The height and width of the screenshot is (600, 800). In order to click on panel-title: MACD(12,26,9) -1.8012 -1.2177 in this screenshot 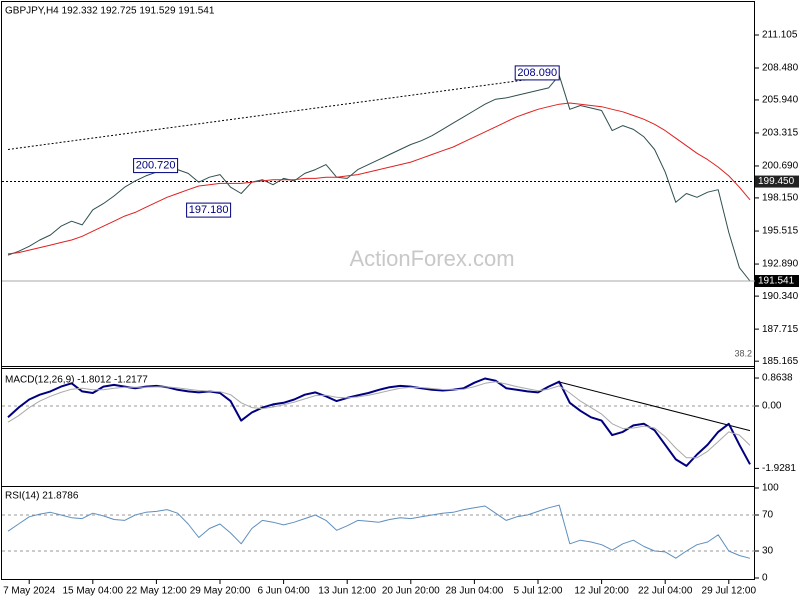, I will do `click(76, 380)`.